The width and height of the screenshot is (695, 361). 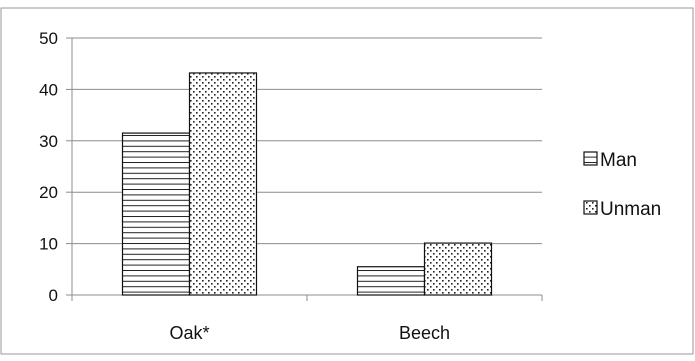 What do you see at coordinates (48, 89) in the screenshot?
I see `y-tick-label: 40` at bounding box center [48, 89].